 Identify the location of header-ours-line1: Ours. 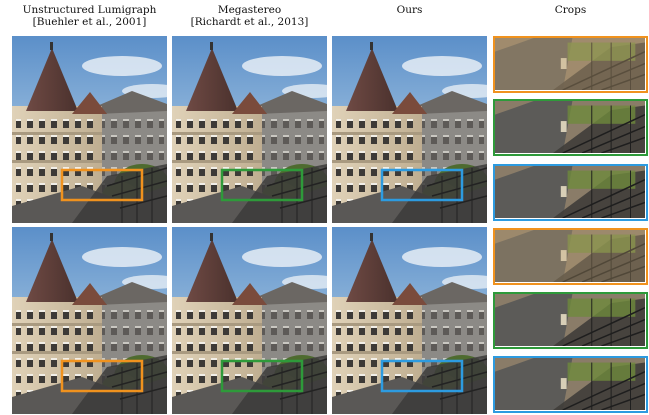
(409, 10).